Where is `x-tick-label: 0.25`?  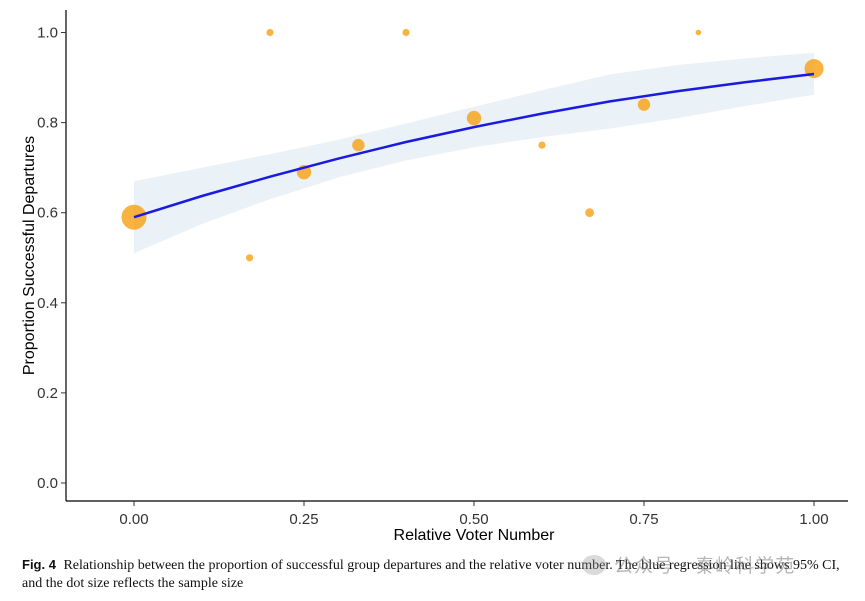 x-tick-label: 0.25 is located at coordinates (303, 519).